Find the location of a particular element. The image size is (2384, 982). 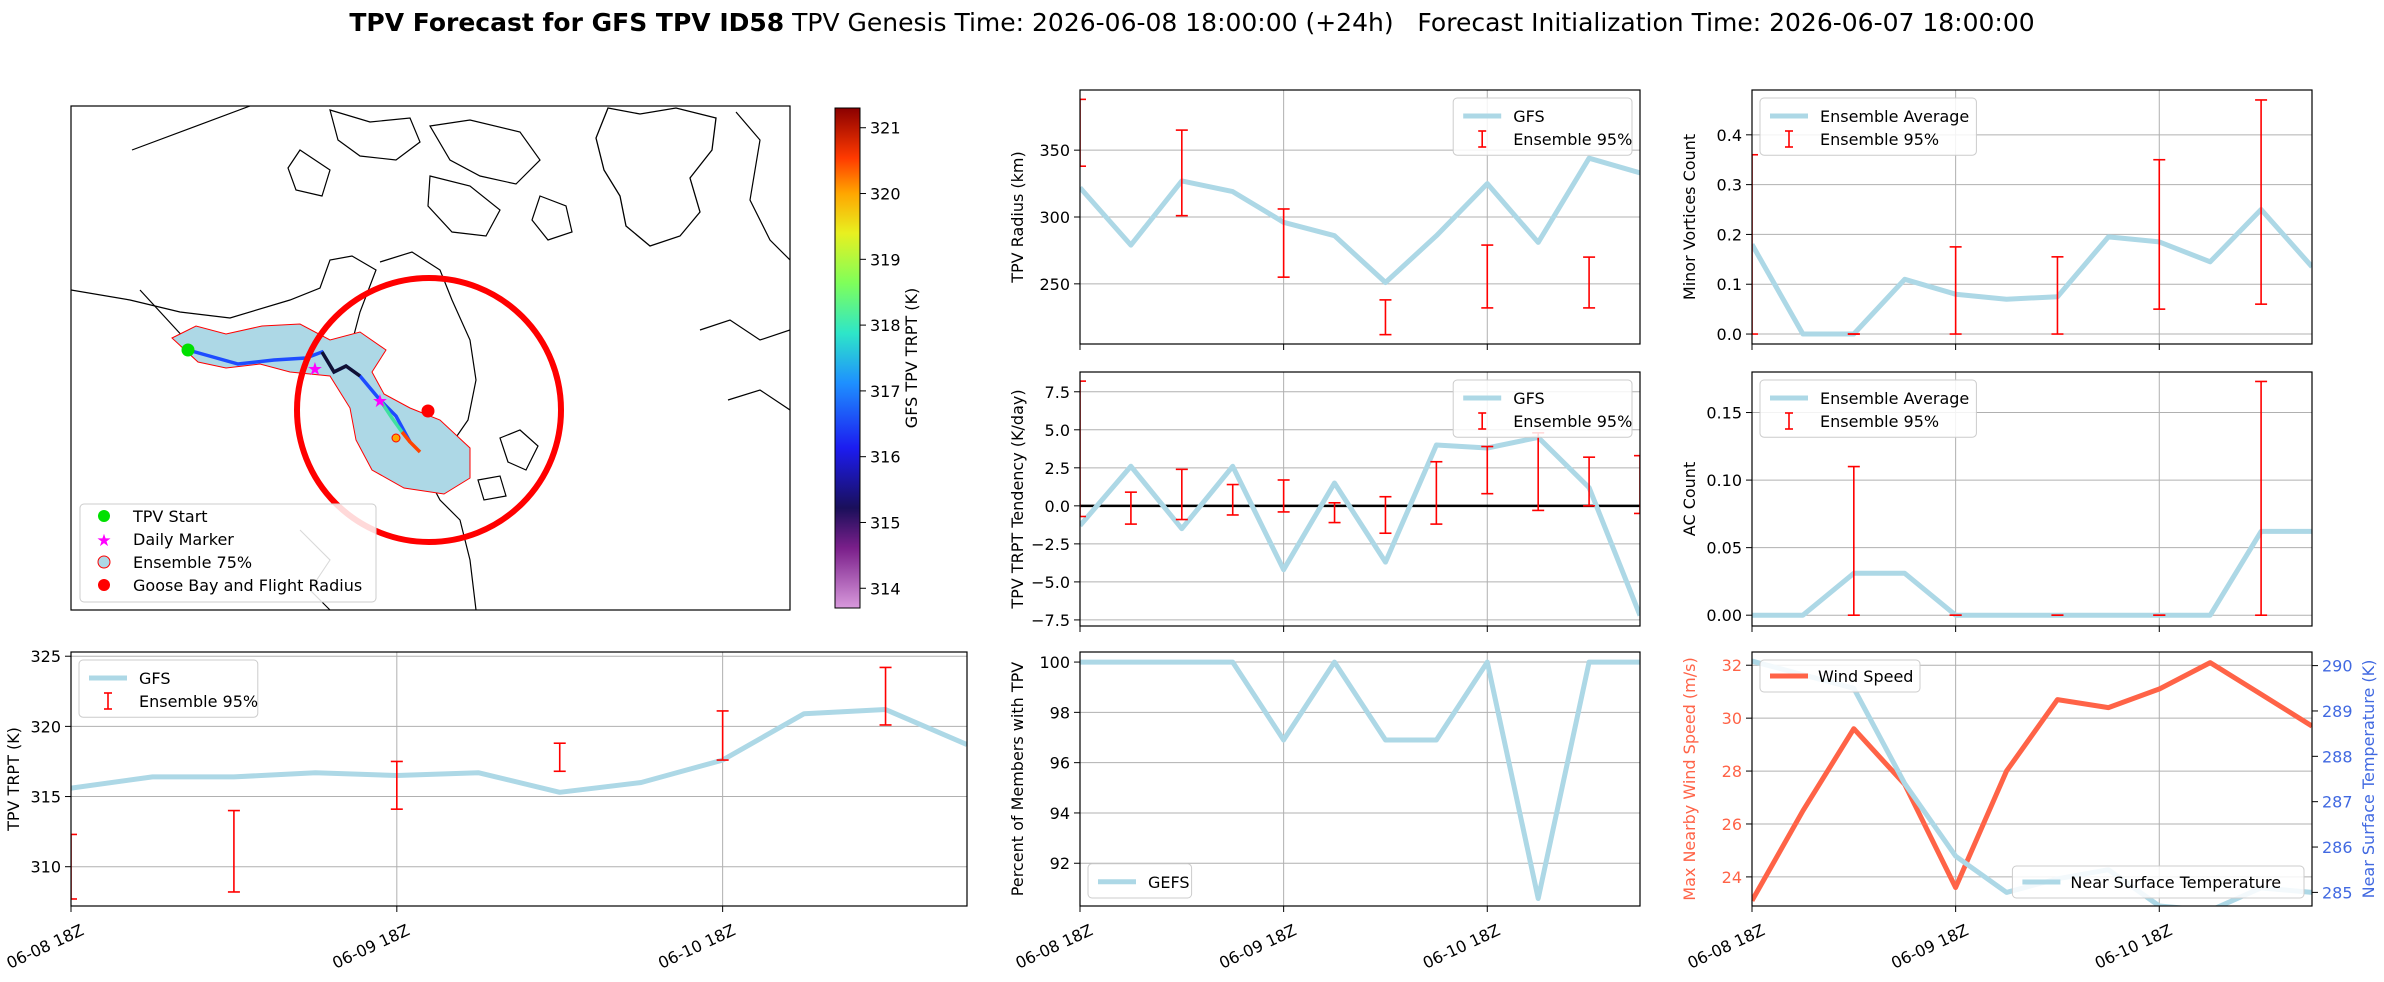

y-axis-label: TPV TRPT Tendency (K/day) is located at coordinates (1017, 499).